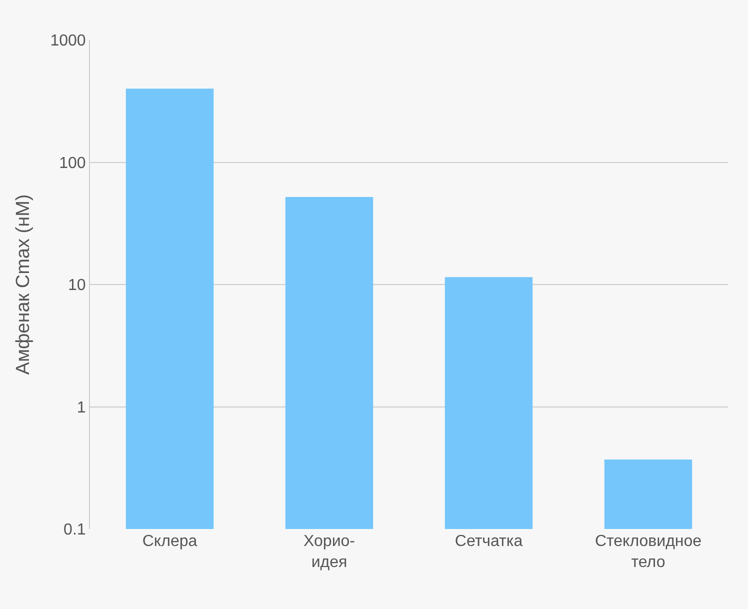 This screenshot has width=748, height=609. What do you see at coordinates (77, 285) in the screenshot?
I see `y-tick-label: 10` at bounding box center [77, 285].